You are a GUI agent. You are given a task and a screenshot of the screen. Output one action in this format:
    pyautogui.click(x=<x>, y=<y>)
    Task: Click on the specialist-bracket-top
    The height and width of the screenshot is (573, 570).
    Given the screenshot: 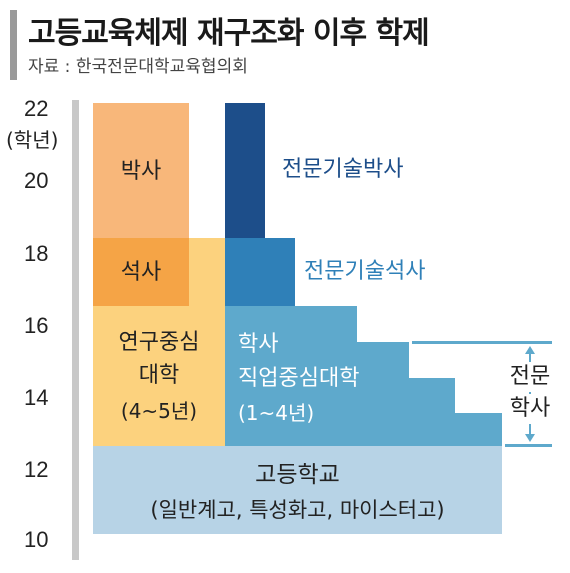 What is the action you would take?
    pyautogui.click(x=482, y=342)
    